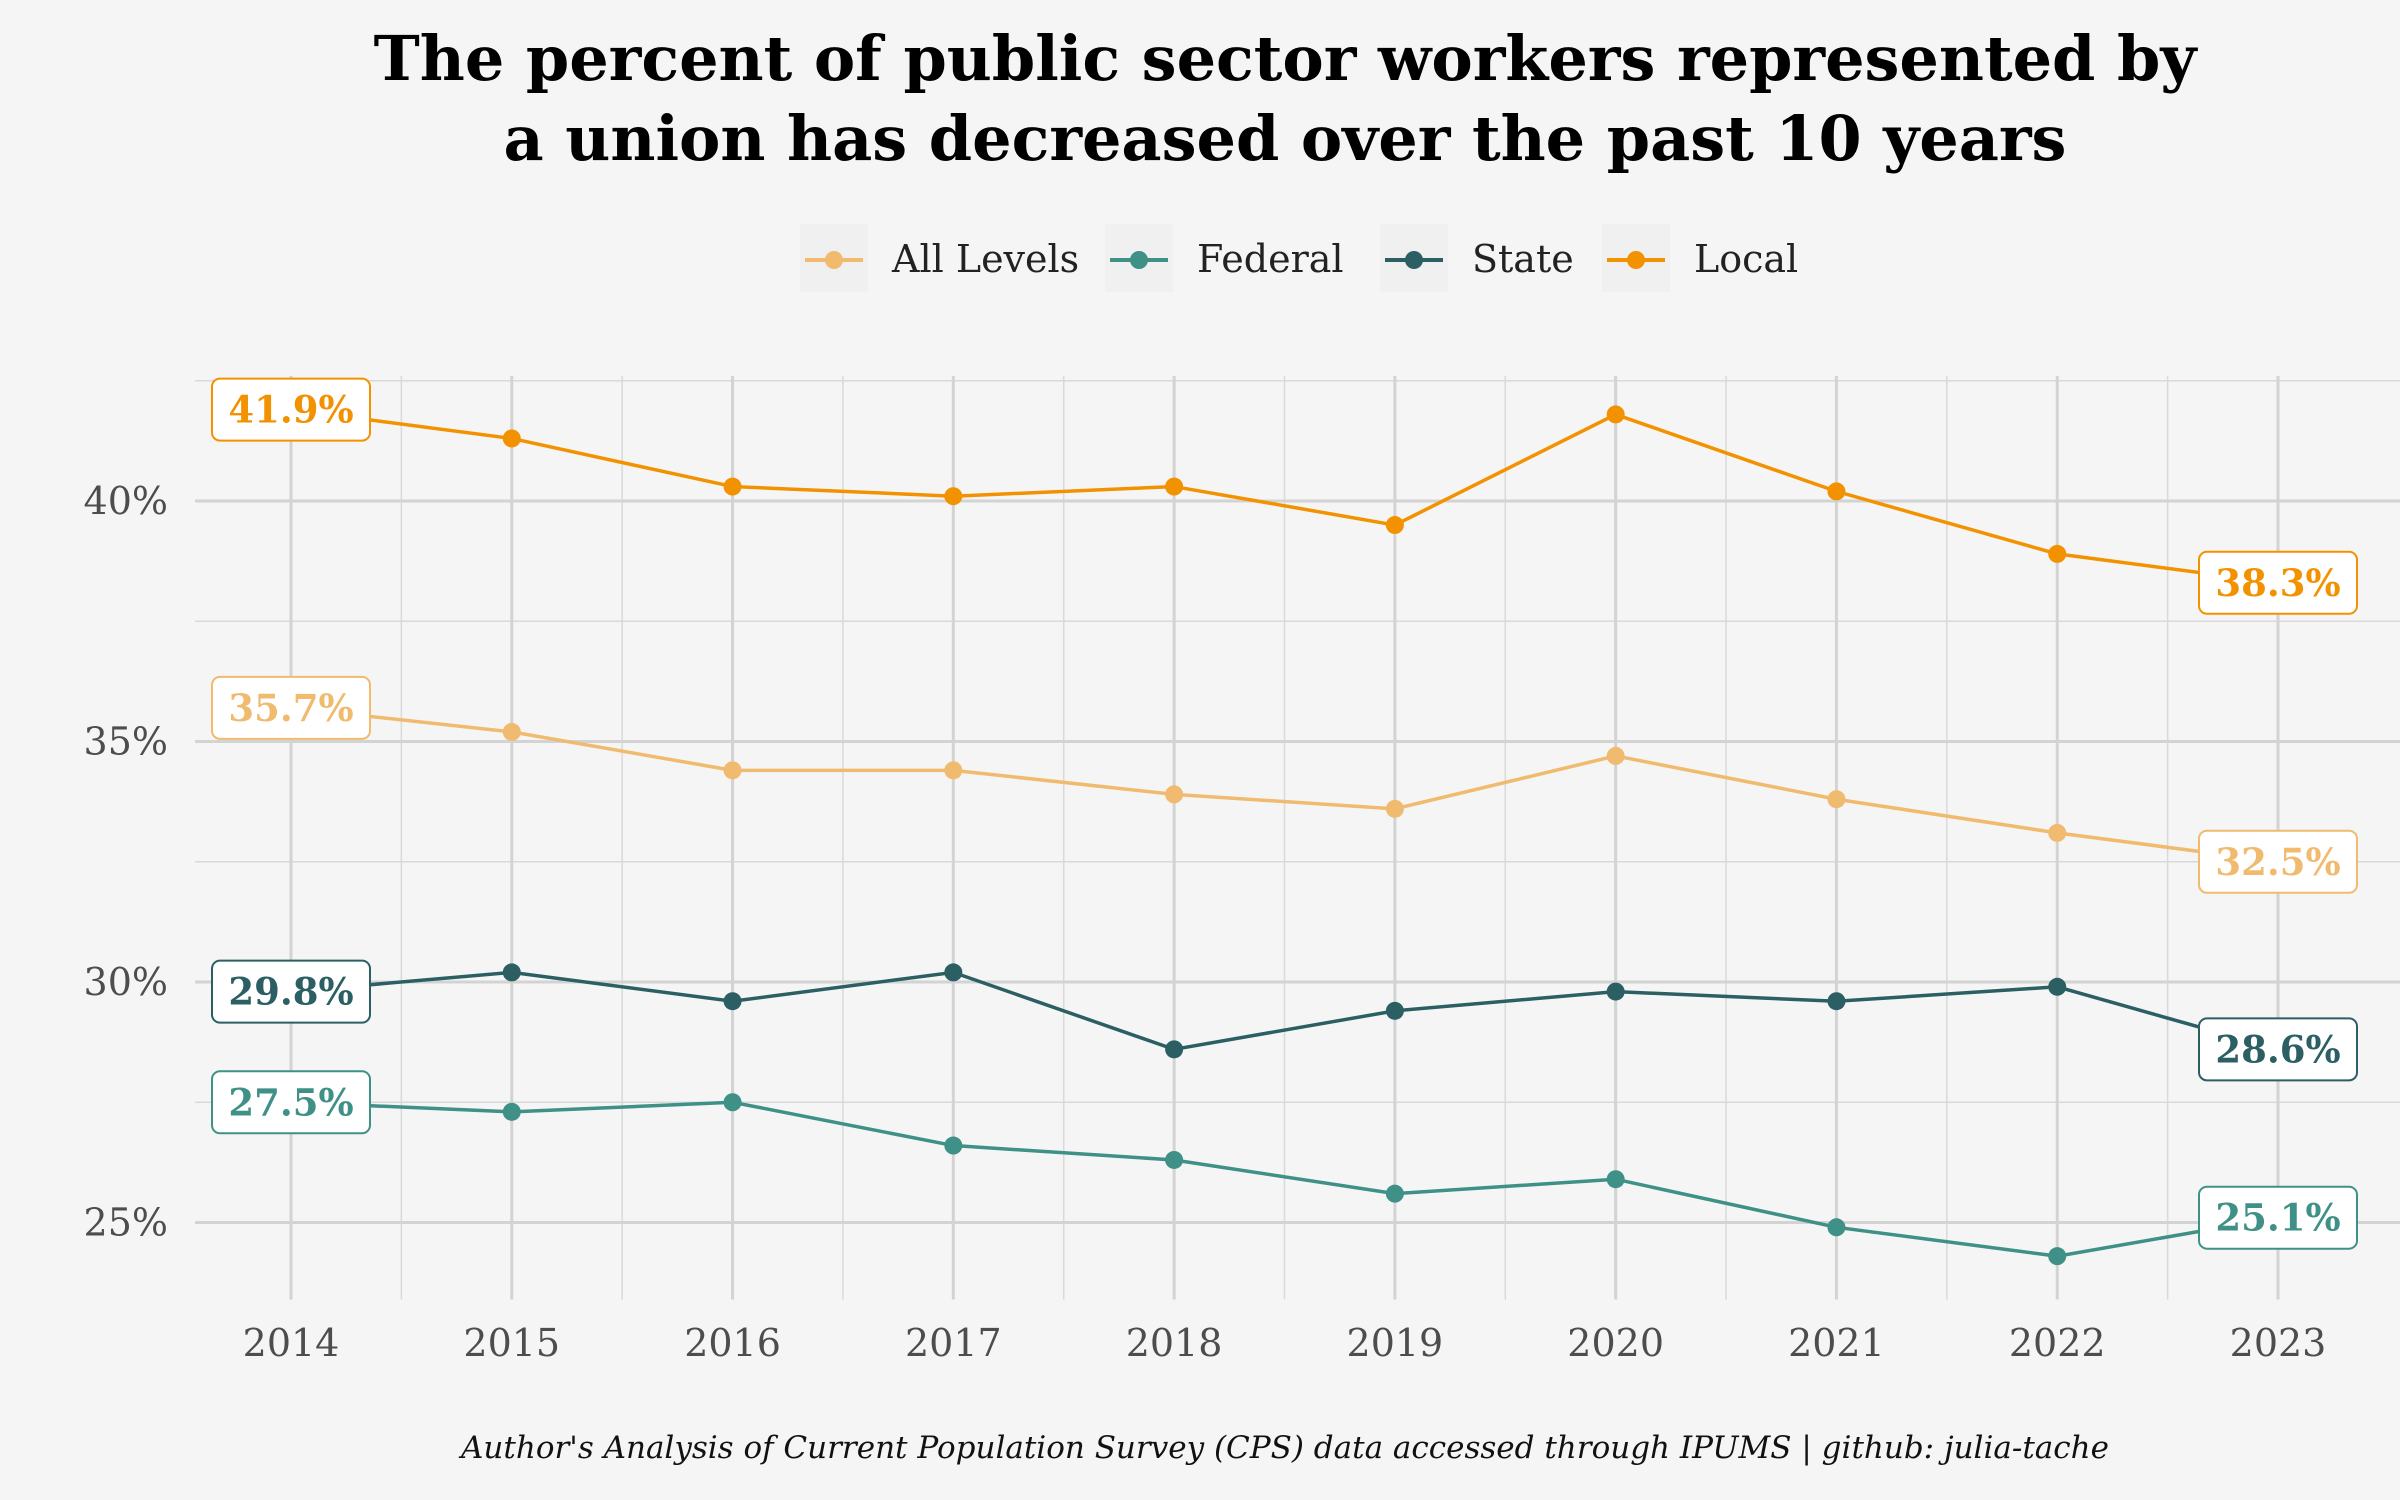 This screenshot has width=2400, height=1500. I want to click on value-label-state: 28.6%, so click(2277, 1049).